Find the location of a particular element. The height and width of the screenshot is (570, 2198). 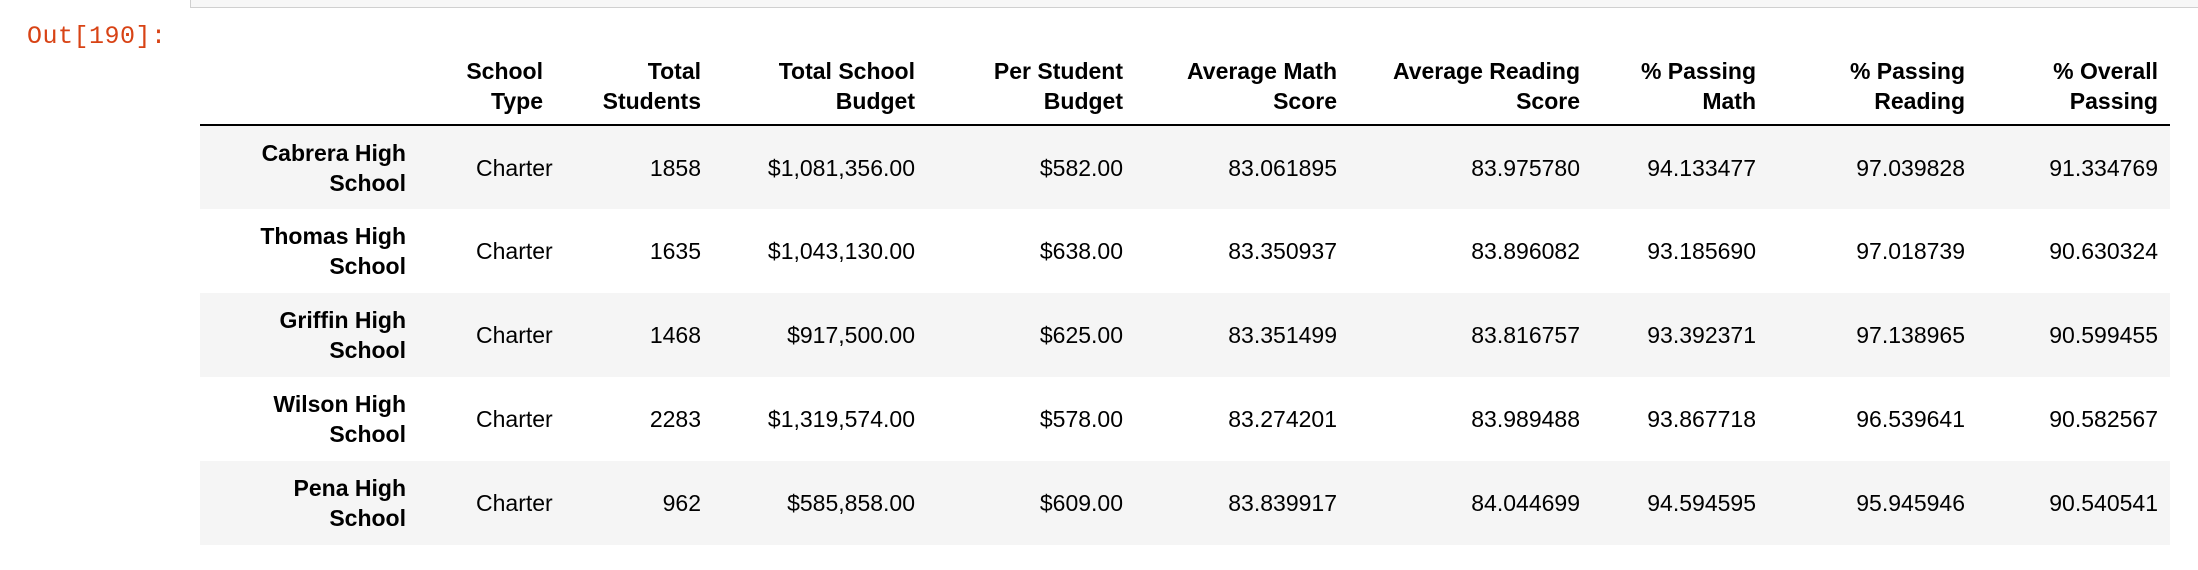

col-header-per-student-budget: Per Student Budget is located at coordinates (1031, 91).